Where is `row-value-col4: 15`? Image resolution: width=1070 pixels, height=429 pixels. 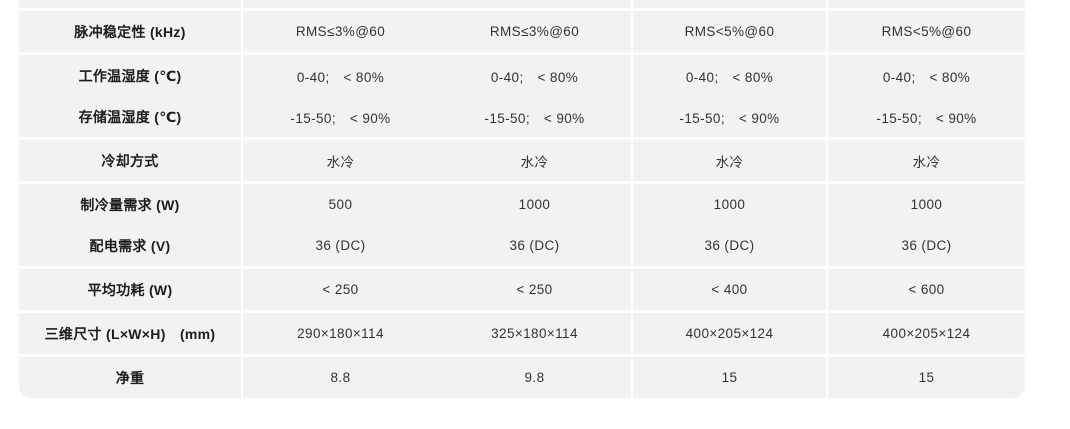 row-value-col4: 15 is located at coordinates (926, 377).